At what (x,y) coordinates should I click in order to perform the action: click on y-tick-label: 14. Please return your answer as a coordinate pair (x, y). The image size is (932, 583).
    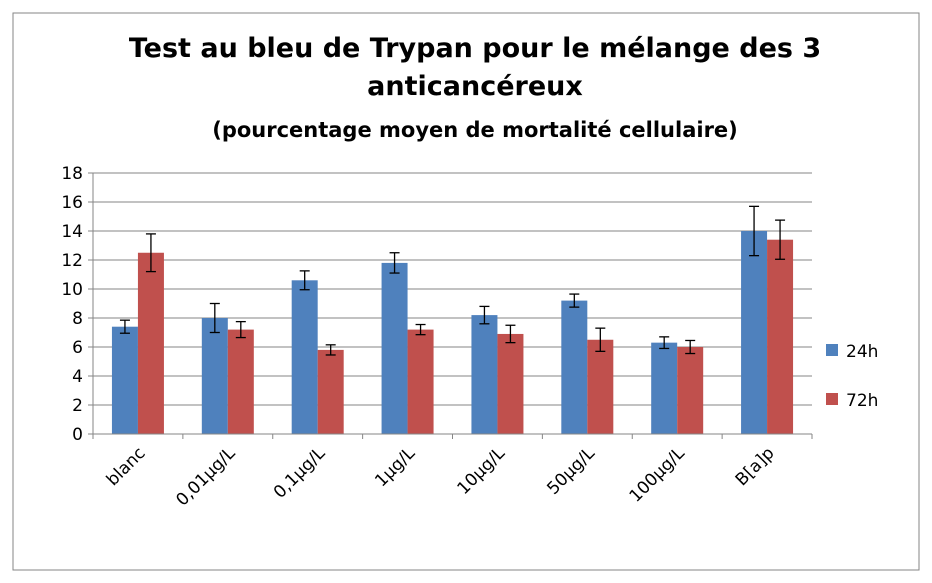
    Looking at the image, I should click on (72, 232).